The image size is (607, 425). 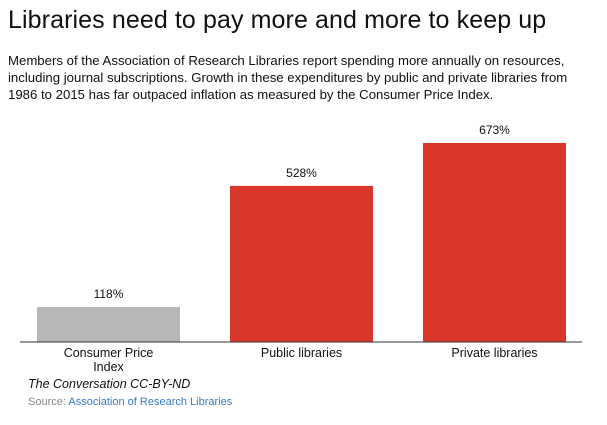 I want to click on bar-private-libraries, so click(x=494, y=242).